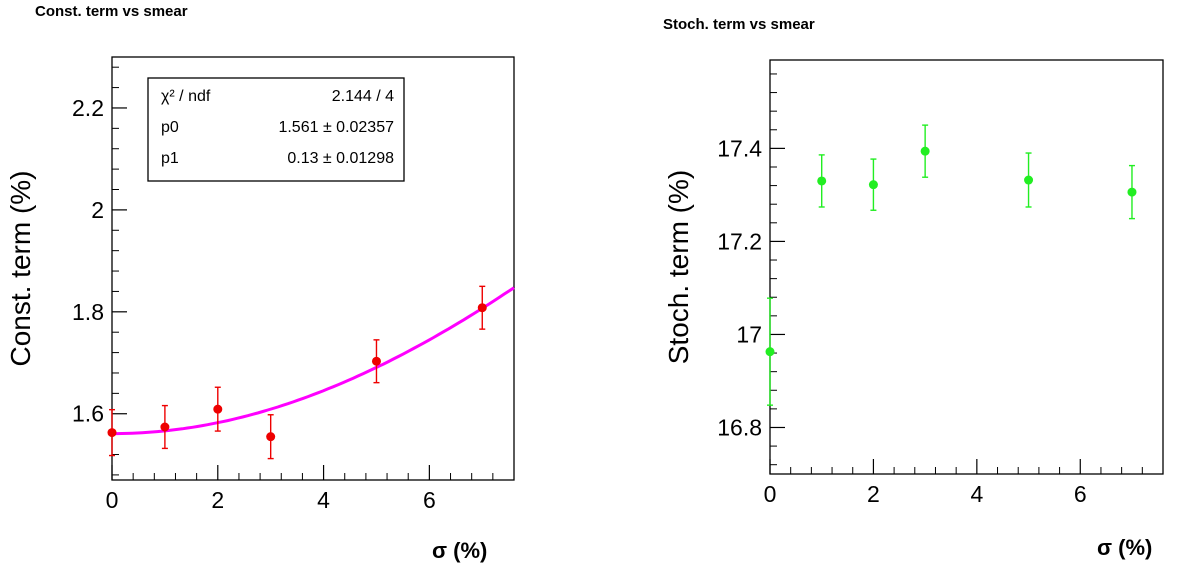 The image size is (1181, 572). I want to click on const-y-tick-label: 1.6, so click(88, 414).